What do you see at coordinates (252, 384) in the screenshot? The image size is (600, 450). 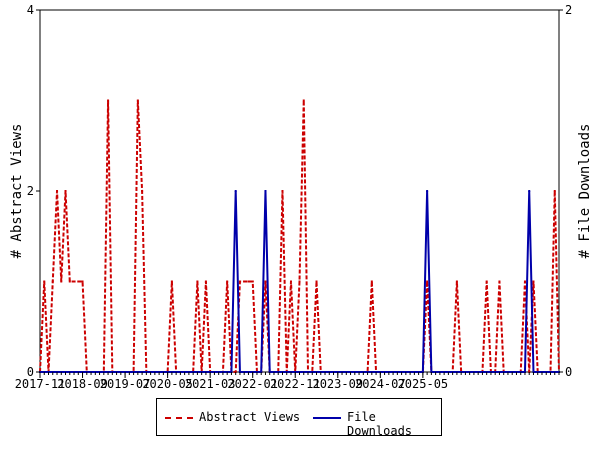 I see `x-tick-label: 2022-01` at bounding box center [252, 384].